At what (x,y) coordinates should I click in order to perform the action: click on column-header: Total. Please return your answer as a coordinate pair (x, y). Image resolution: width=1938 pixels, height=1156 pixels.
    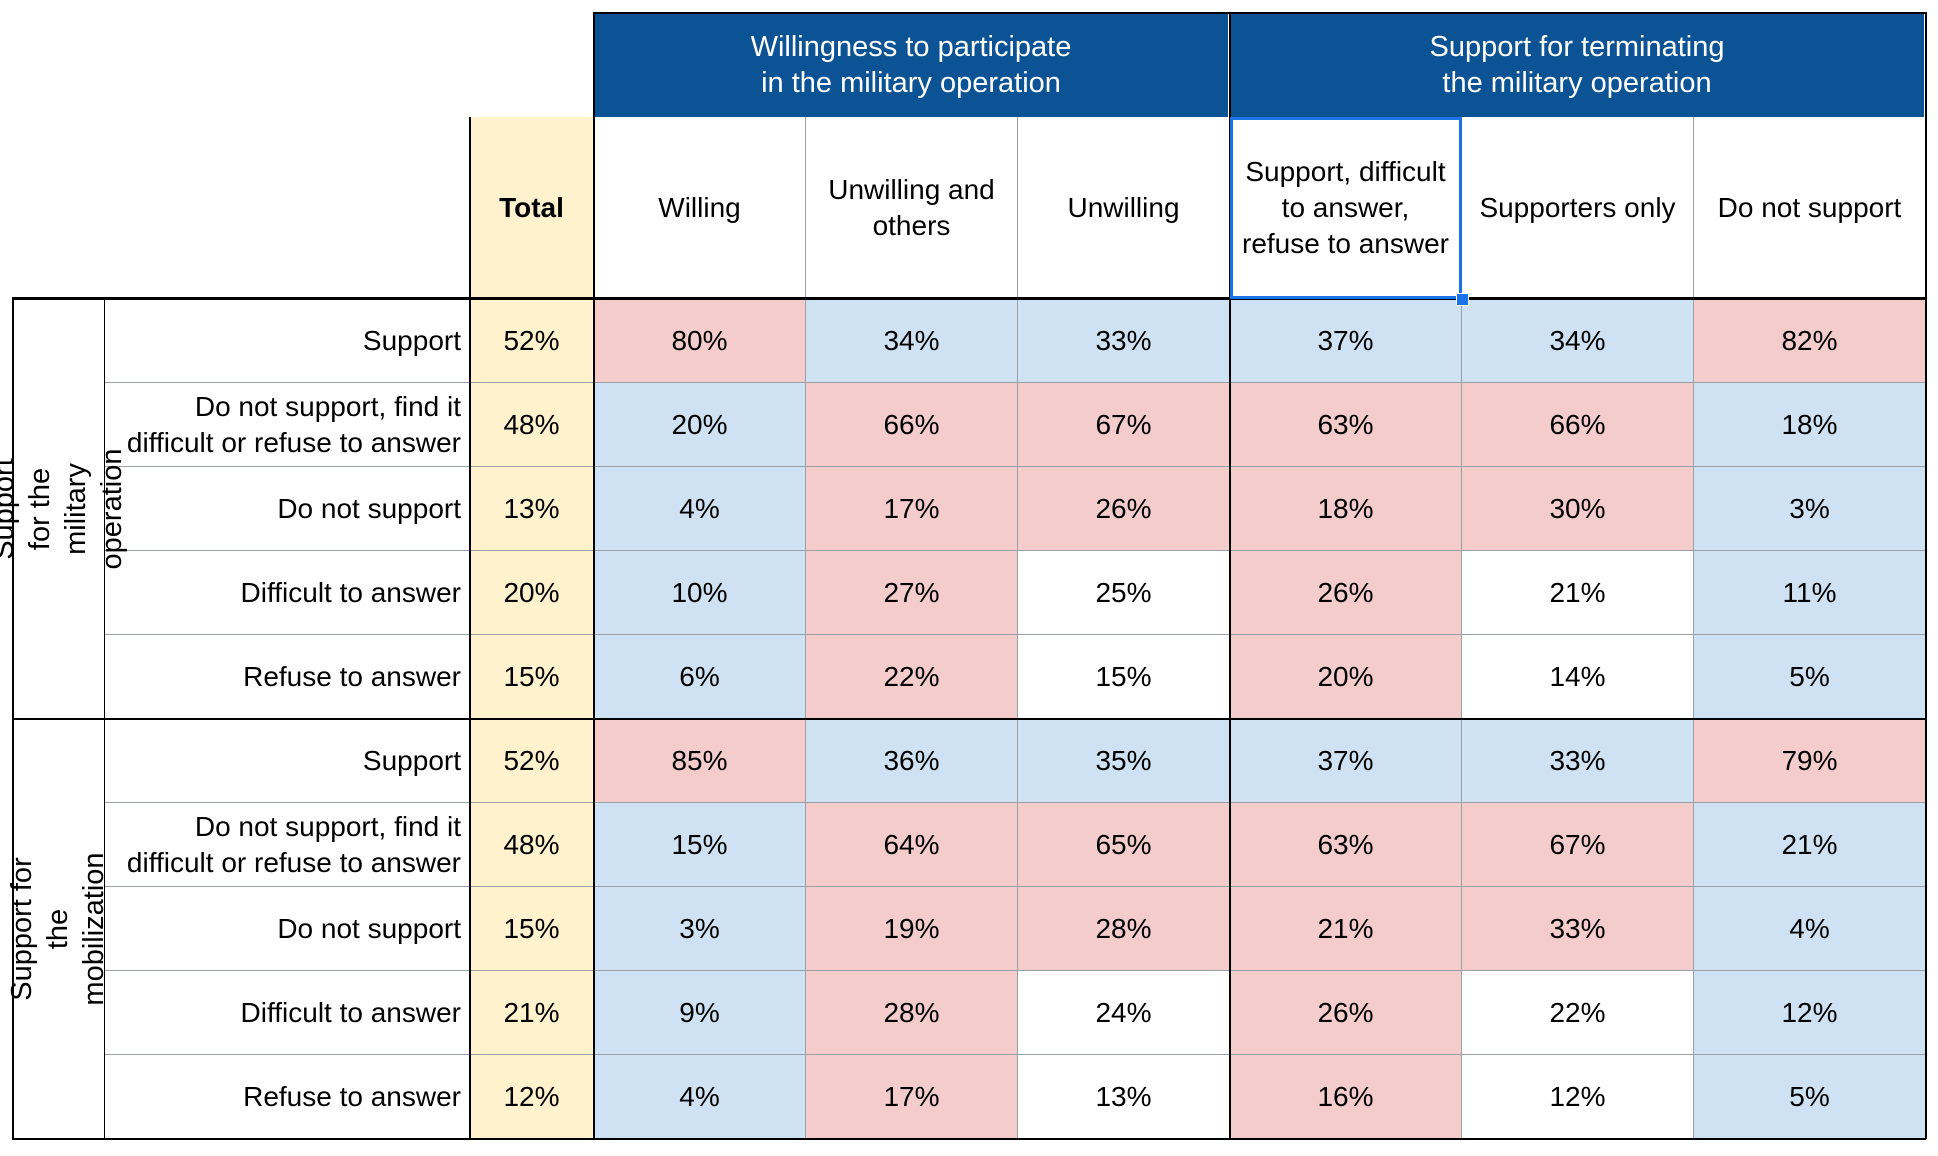
    Looking at the image, I should click on (532, 208).